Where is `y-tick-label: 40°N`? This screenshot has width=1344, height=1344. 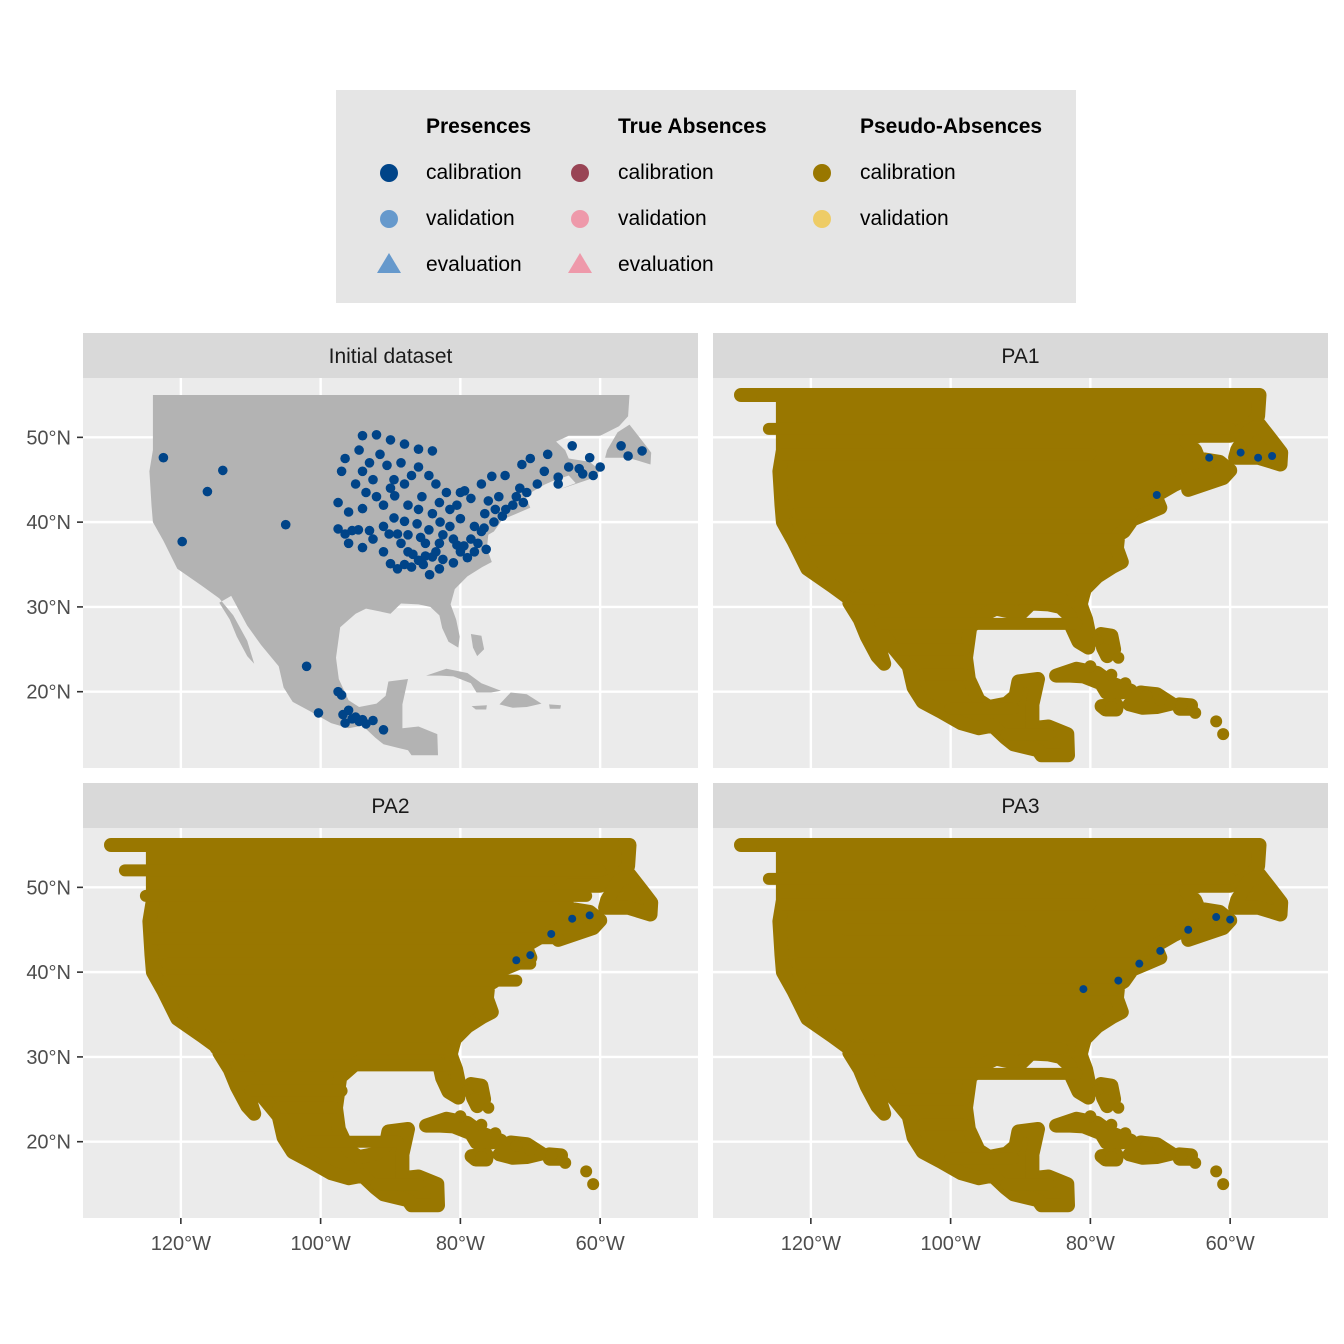 y-tick-label: 40°N is located at coordinates (48, 973).